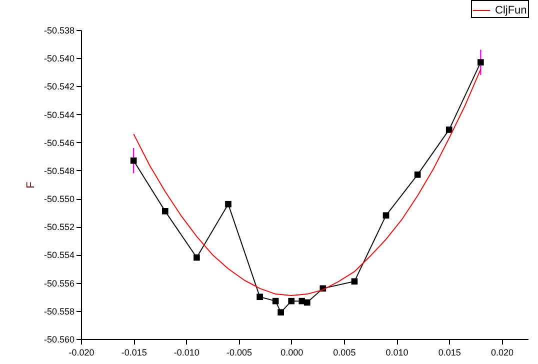 This screenshot has width=538, height=364. Describe the element at coordinates (81, 353) in the screenshot. I see `x-tick-label: -0.020` at that location.